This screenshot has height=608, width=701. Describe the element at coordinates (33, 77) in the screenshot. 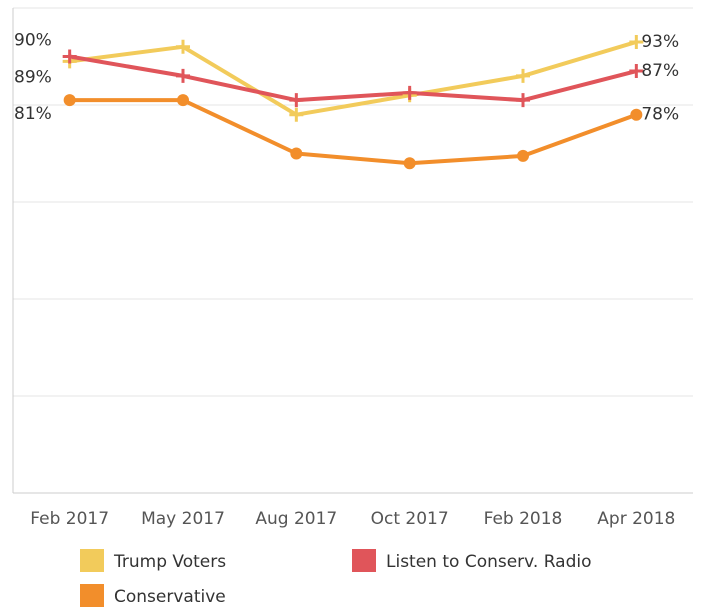

I see `data-label: 89%` at that location.